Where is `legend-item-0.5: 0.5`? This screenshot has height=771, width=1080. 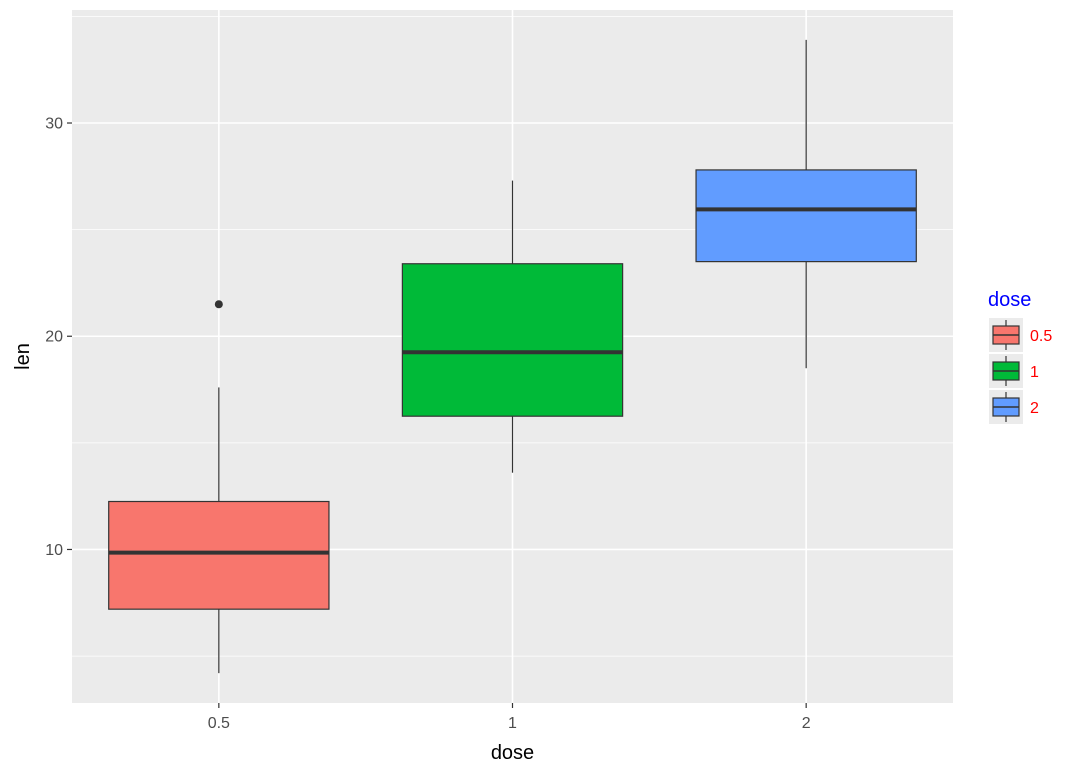 legend-item-0.5: 0.5 is located at coordinates (1020, 335).